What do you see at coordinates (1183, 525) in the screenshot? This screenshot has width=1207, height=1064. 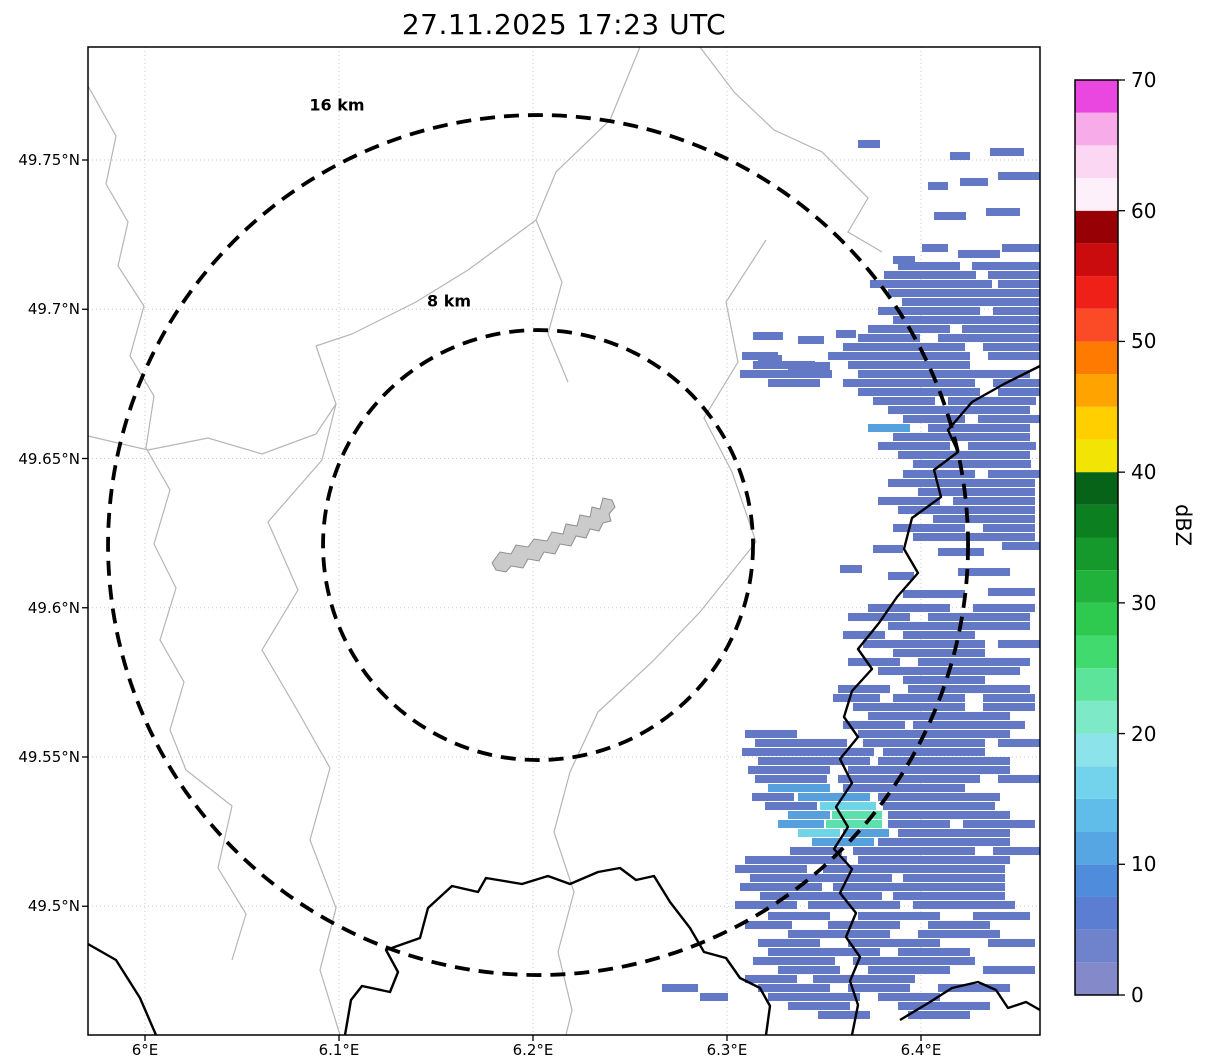 I see `colorbar-axis-label: dBZ` at bounding box center [1183, 525].